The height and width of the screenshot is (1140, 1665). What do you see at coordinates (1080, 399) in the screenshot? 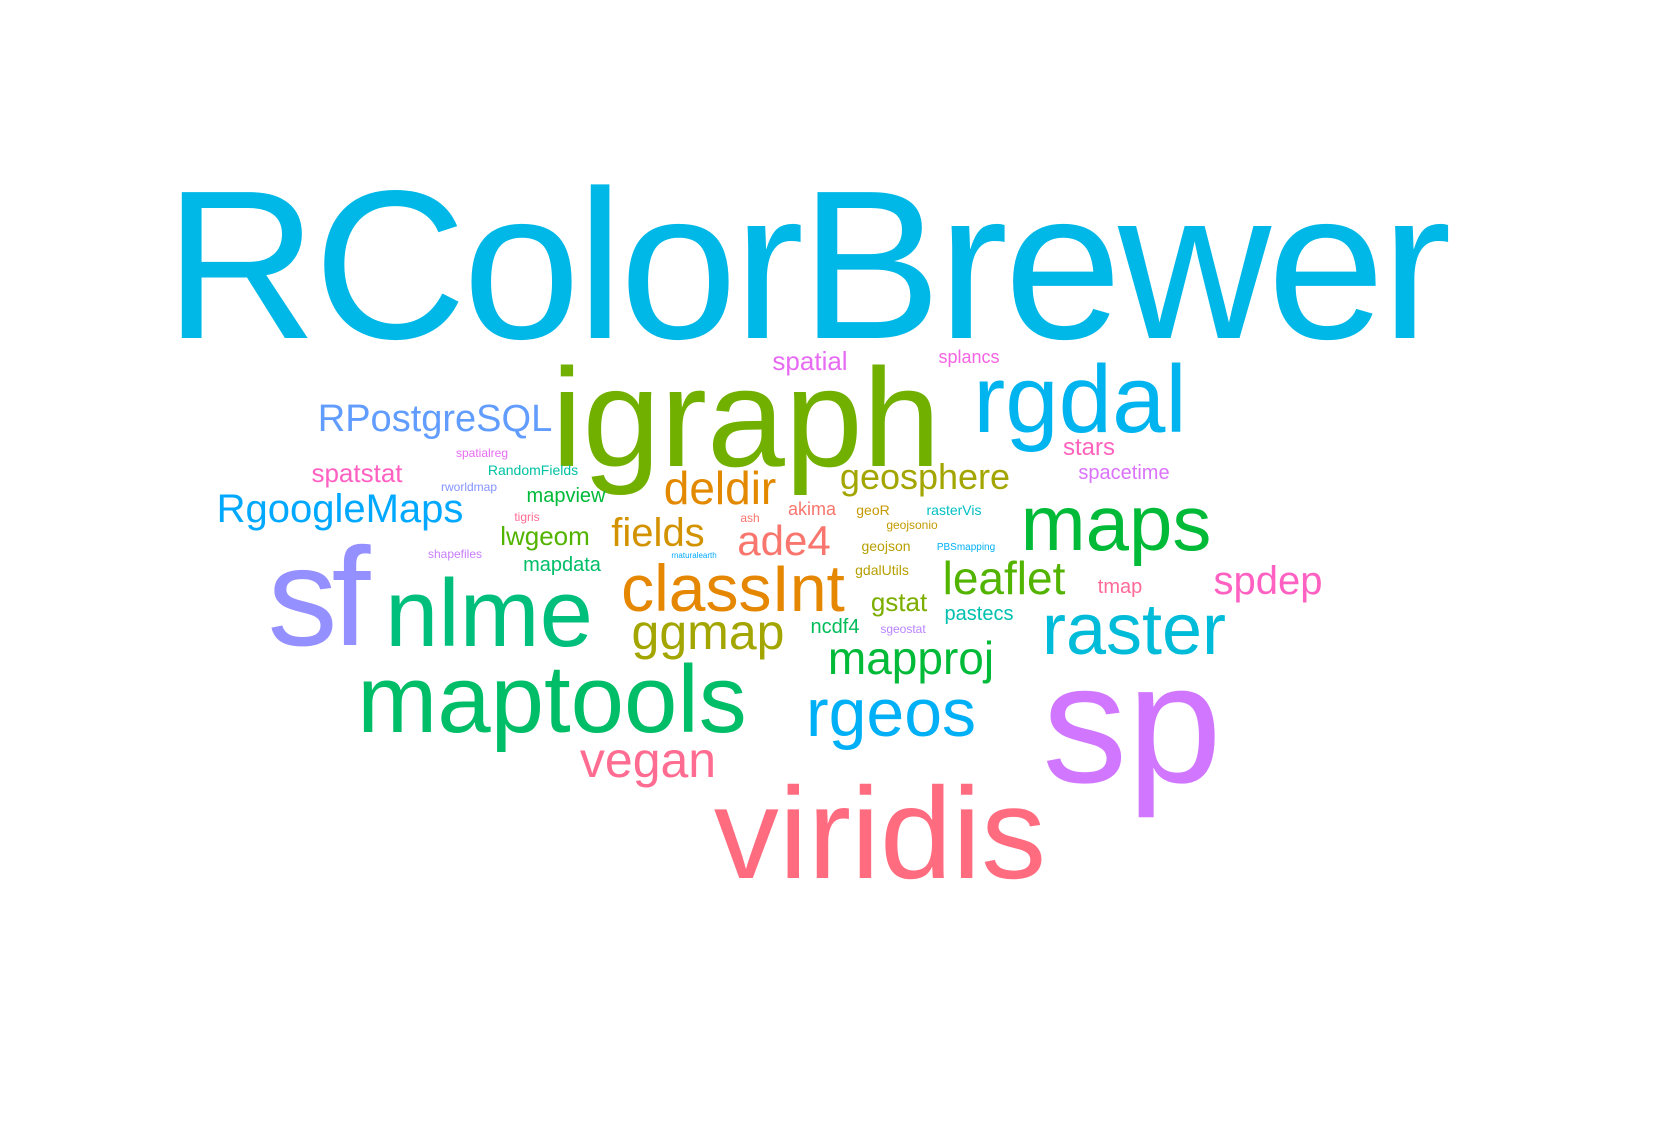
I see `word-rgdal: rgdal` at bounding box center [1080, 399].